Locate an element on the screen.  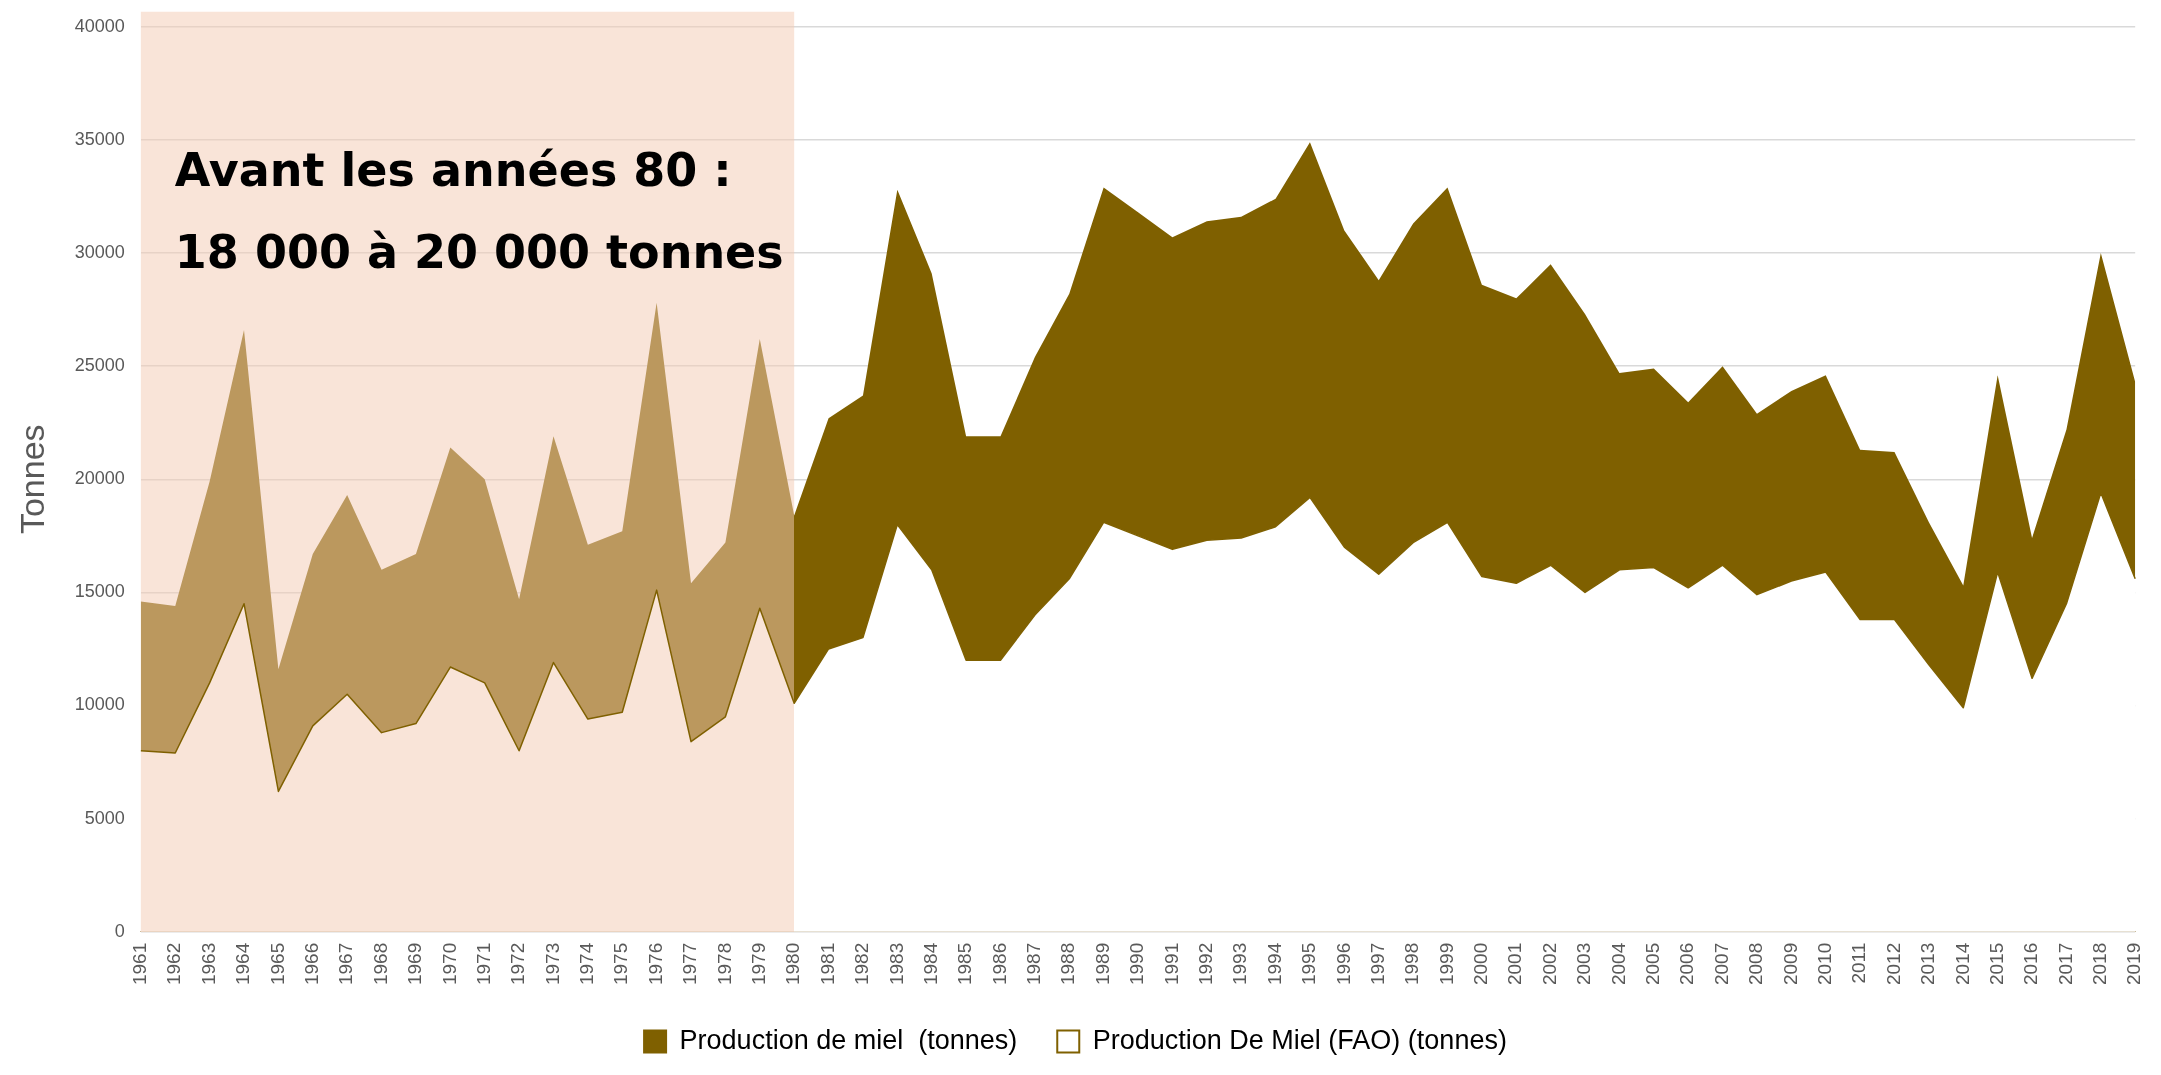
x-tick-label: 2000 is located at coordinates (1481, 964).